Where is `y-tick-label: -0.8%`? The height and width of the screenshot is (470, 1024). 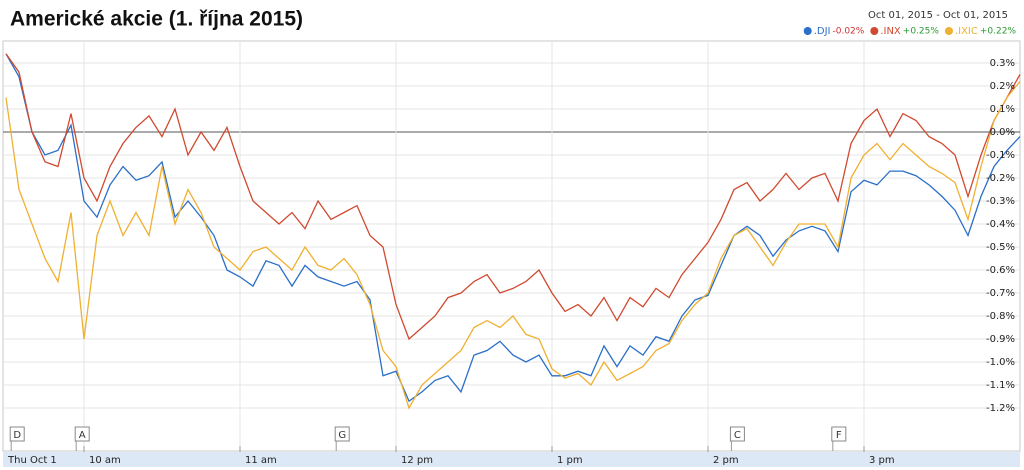 y-tick-label: -0.8% is located at coordinates (1000, 316).